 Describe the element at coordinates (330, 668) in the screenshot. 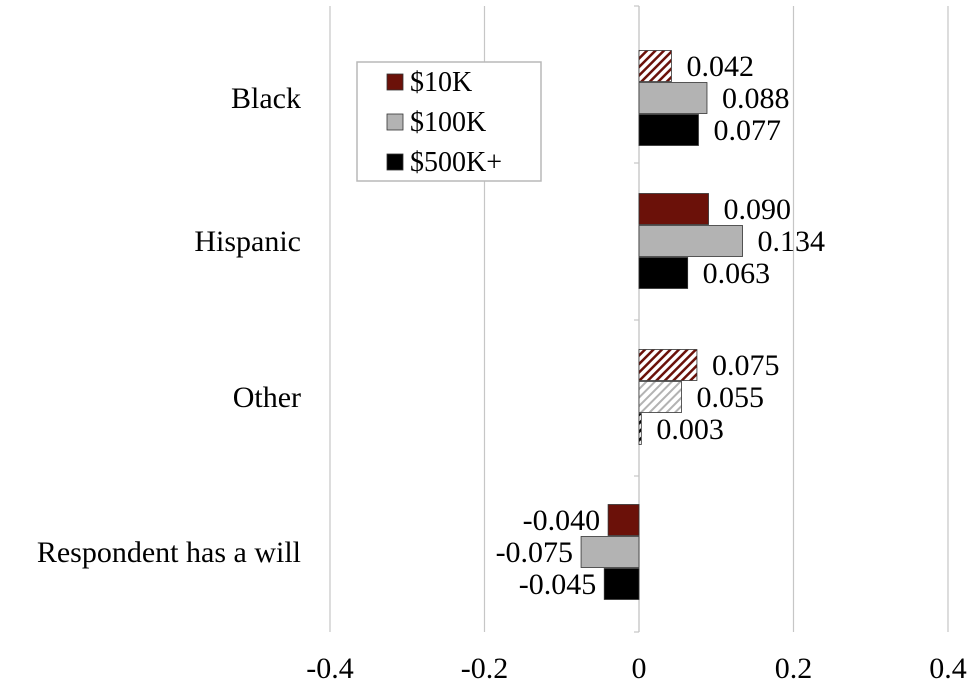

I see `x-tick-label: -0.4` at that location.